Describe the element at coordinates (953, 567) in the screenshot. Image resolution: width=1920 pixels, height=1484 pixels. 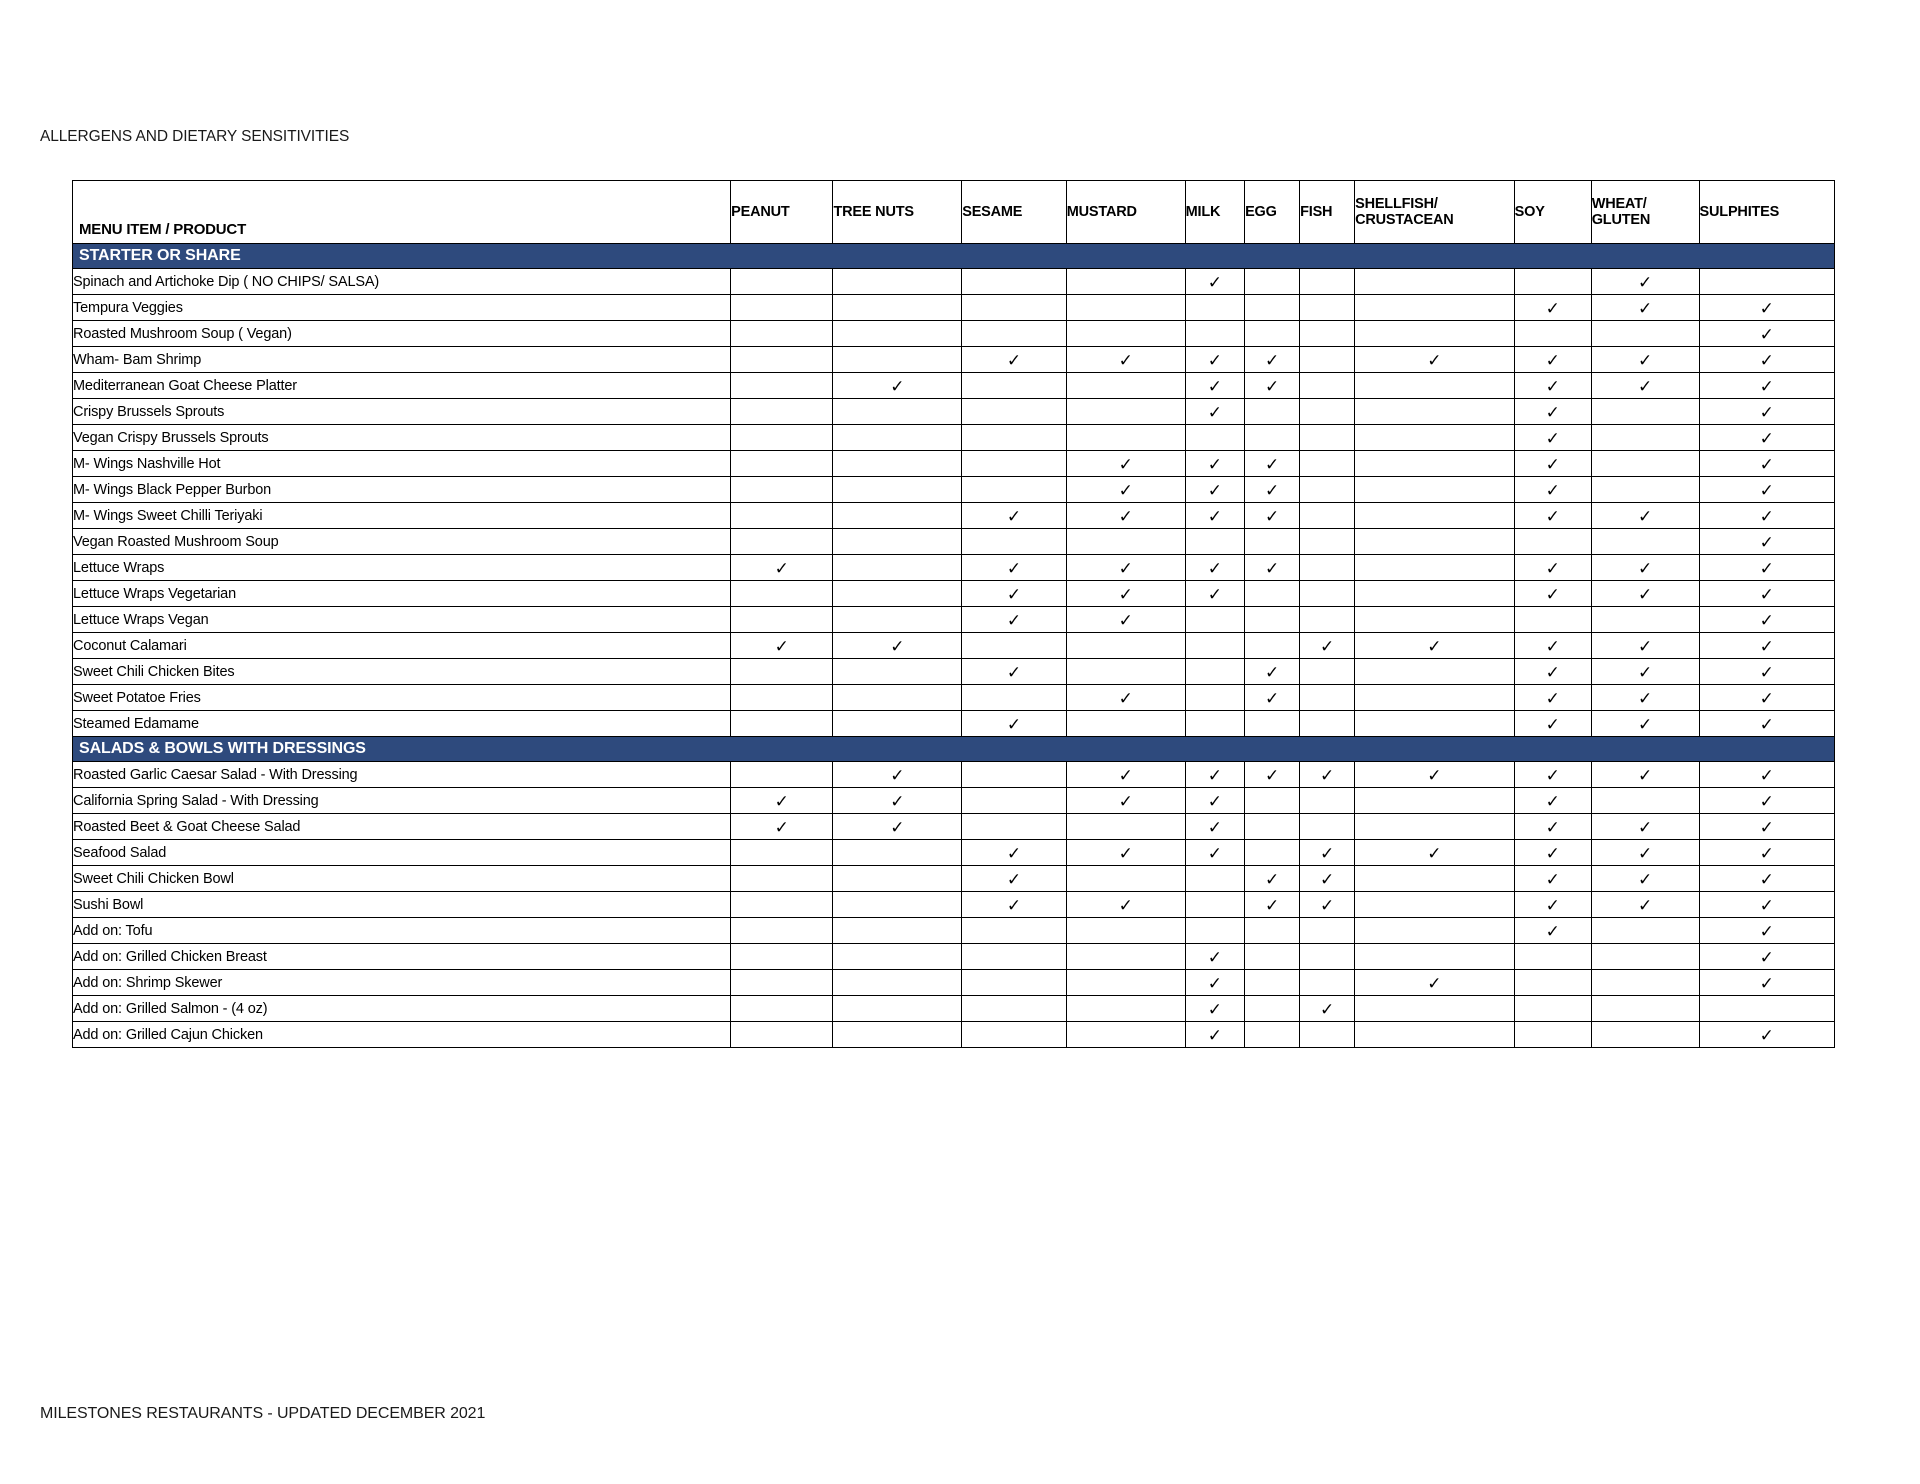
I see `table-row: Lettuce Wraps ✓ ✓ ✓ ✓ ✓ ✓ ✓ ✓` at that location.